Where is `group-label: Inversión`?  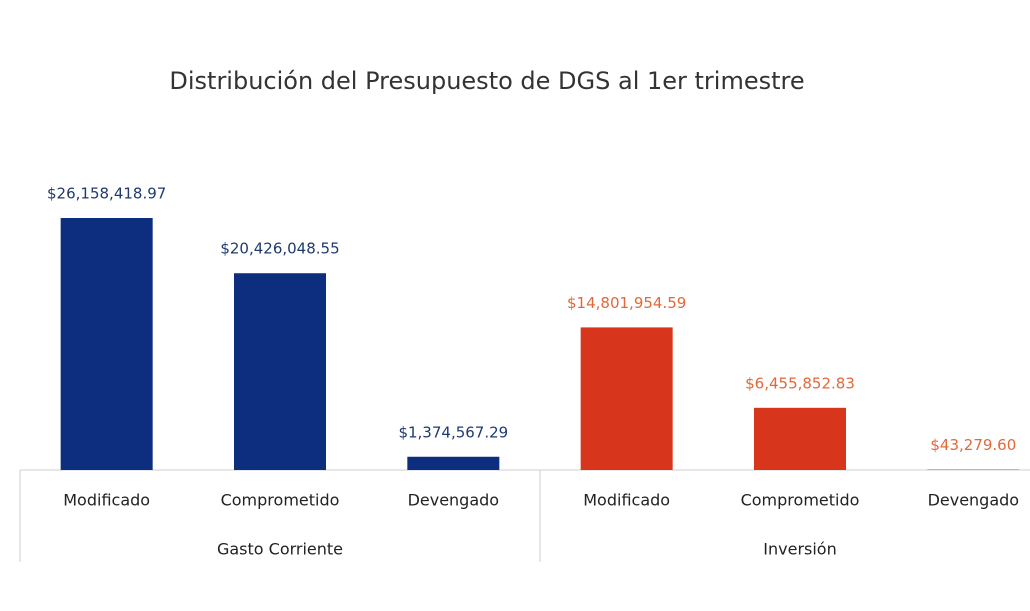 group-label: Inversión is located at coordinates (799, 549).